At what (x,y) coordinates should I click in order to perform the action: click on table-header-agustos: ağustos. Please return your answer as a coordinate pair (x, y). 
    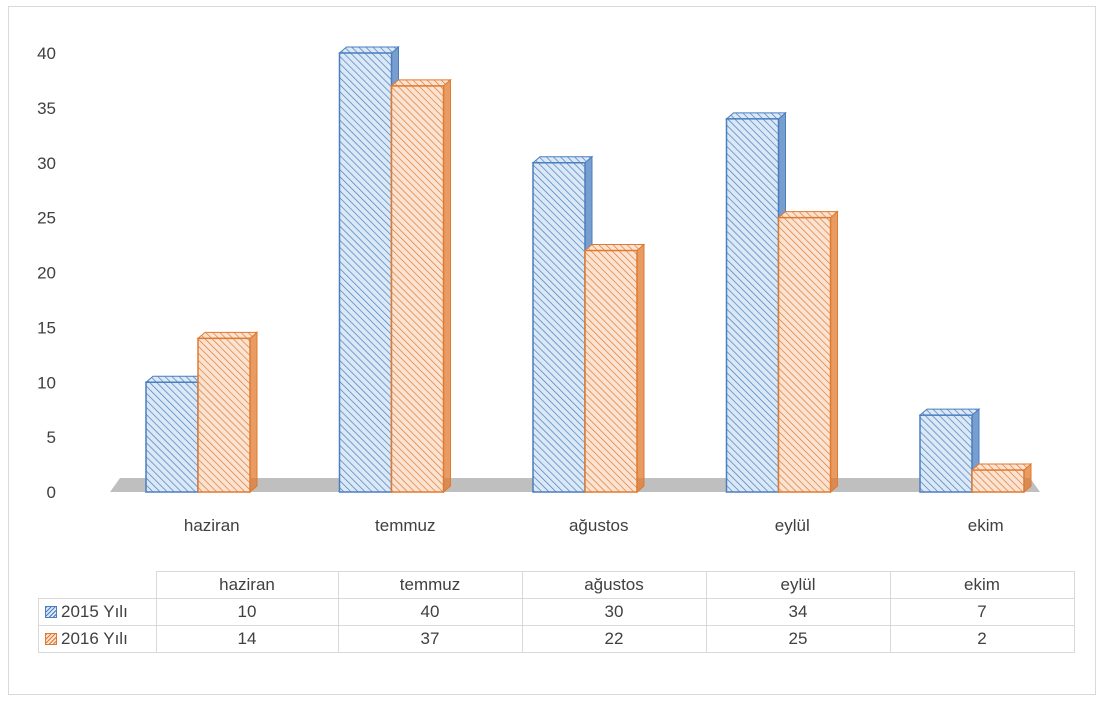
    Looking at the image, I should click on (614, 585).